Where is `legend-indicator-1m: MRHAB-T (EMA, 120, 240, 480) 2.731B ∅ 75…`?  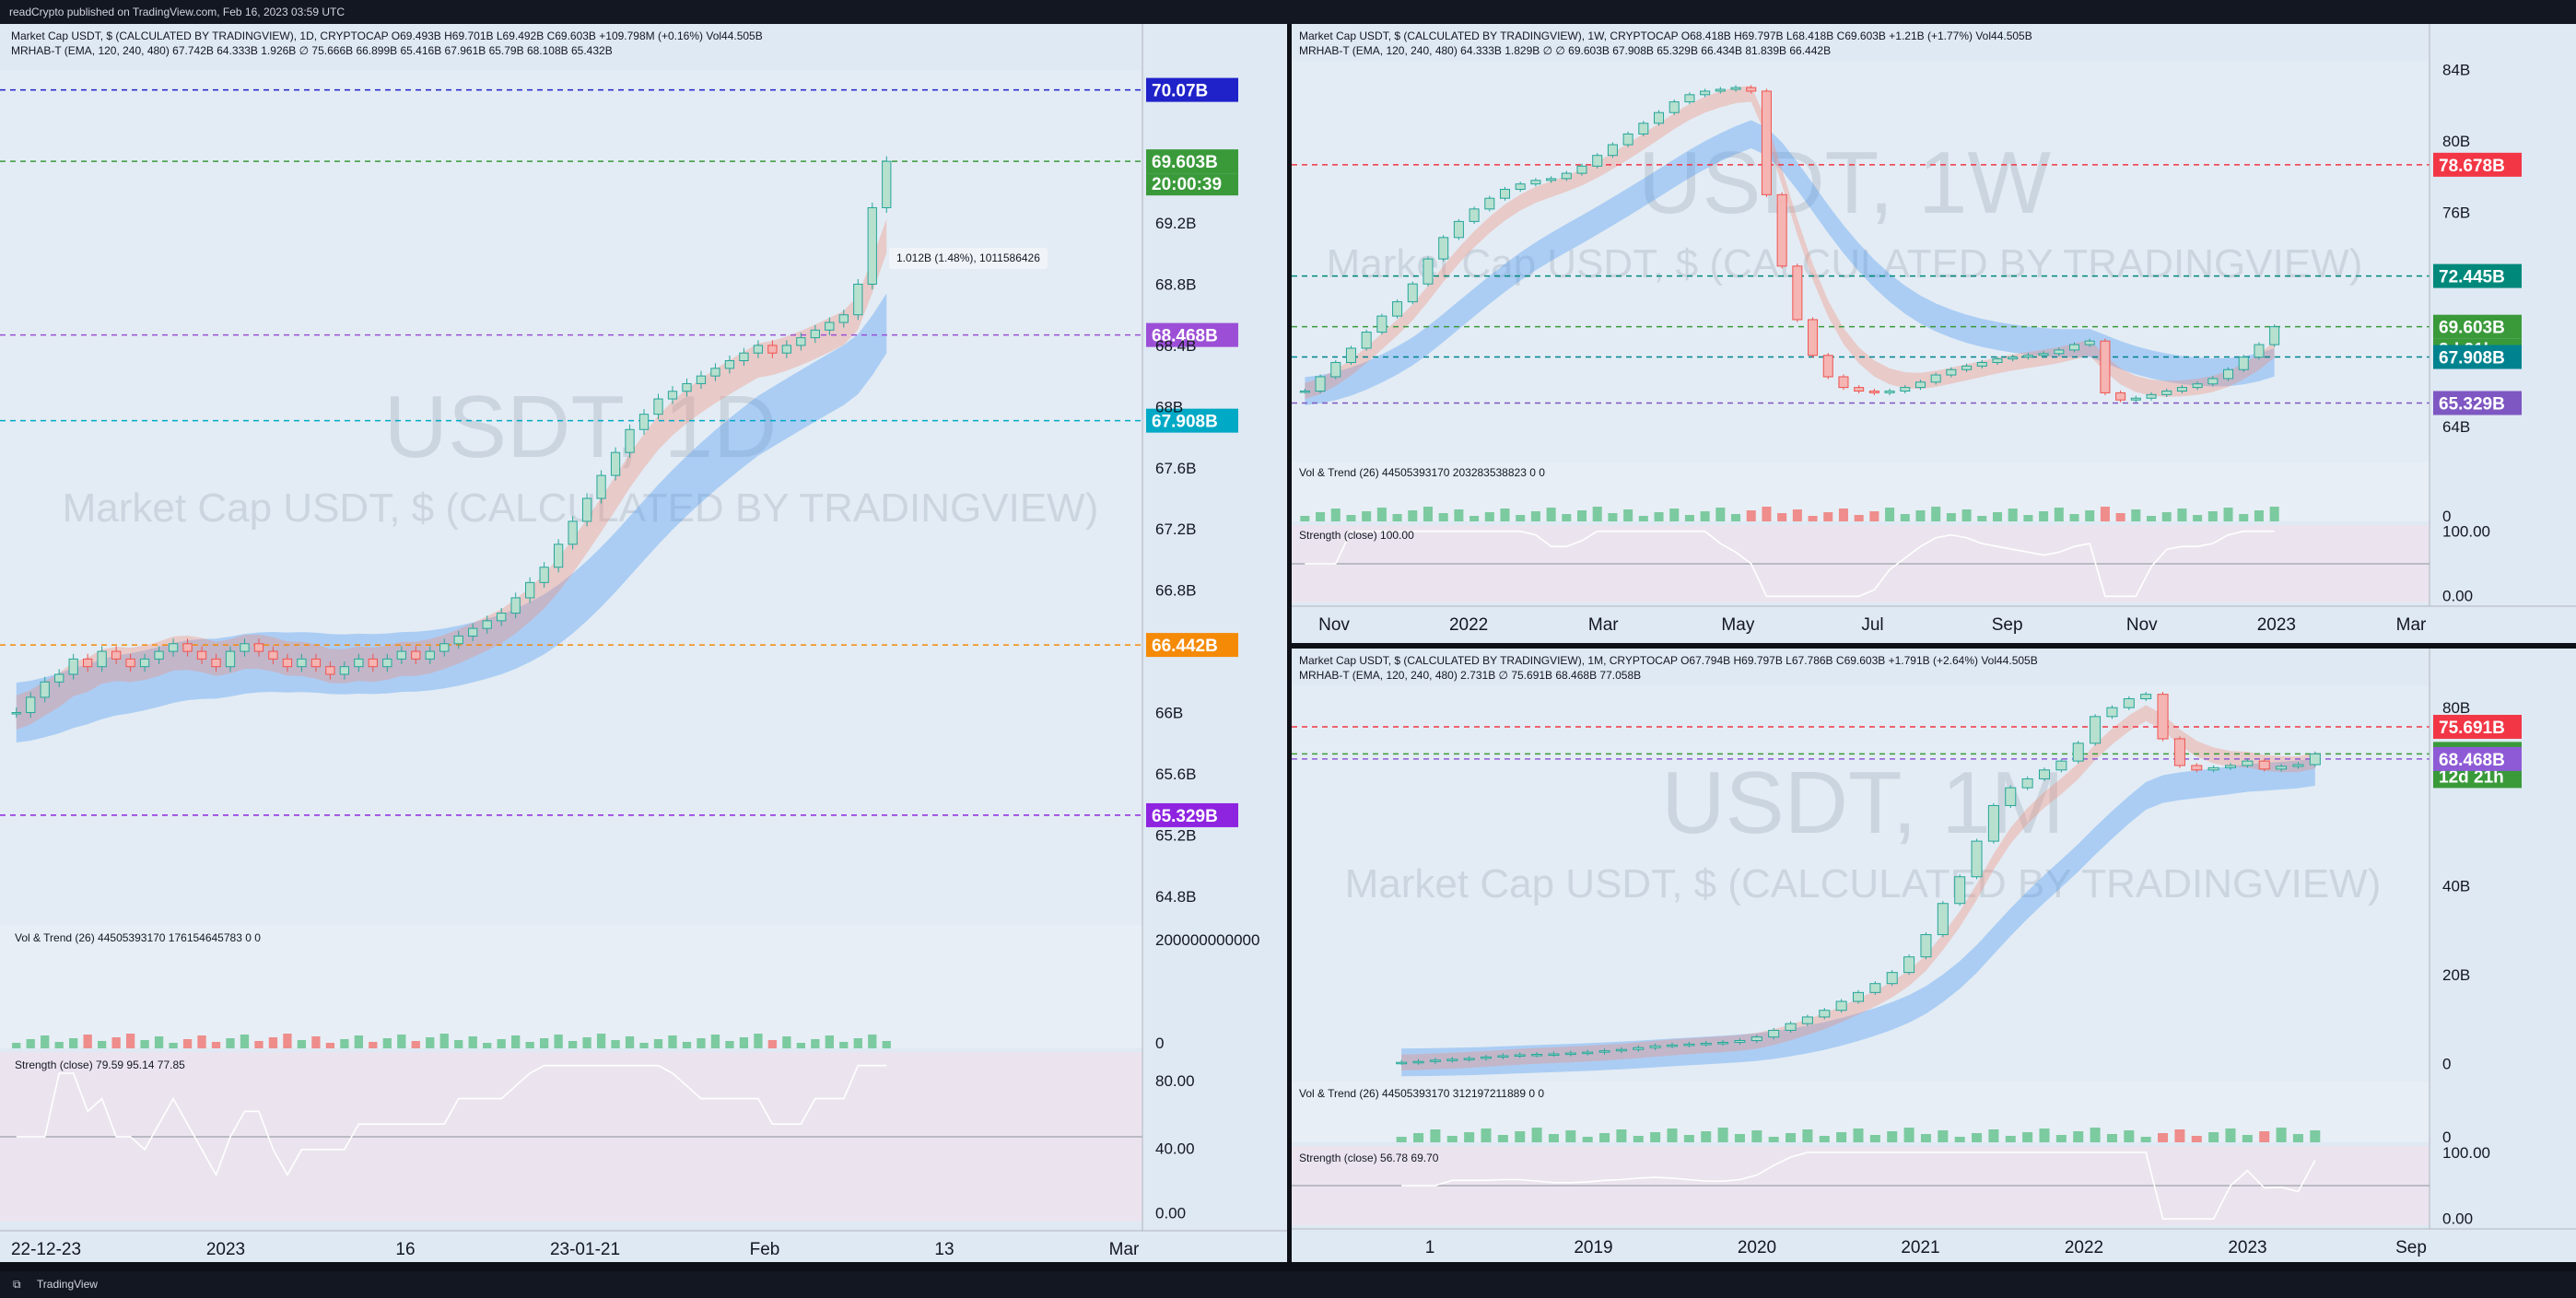 legend-indicator-1m: MRHAB-T (EMA, 120, 240, 480) 2.731B ∅ 75… is located at coordinates (1470, 675).